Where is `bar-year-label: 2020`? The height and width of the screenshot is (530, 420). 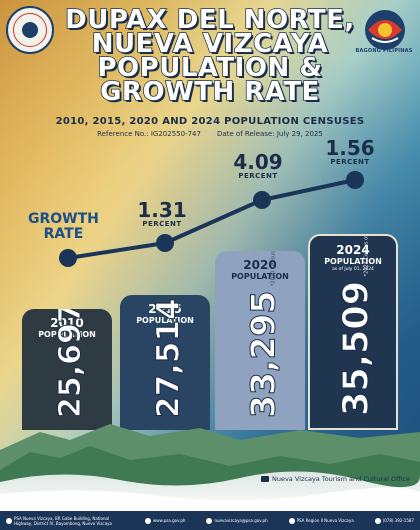
bar-year-label: 2020 is located at coordinates (260, 264).